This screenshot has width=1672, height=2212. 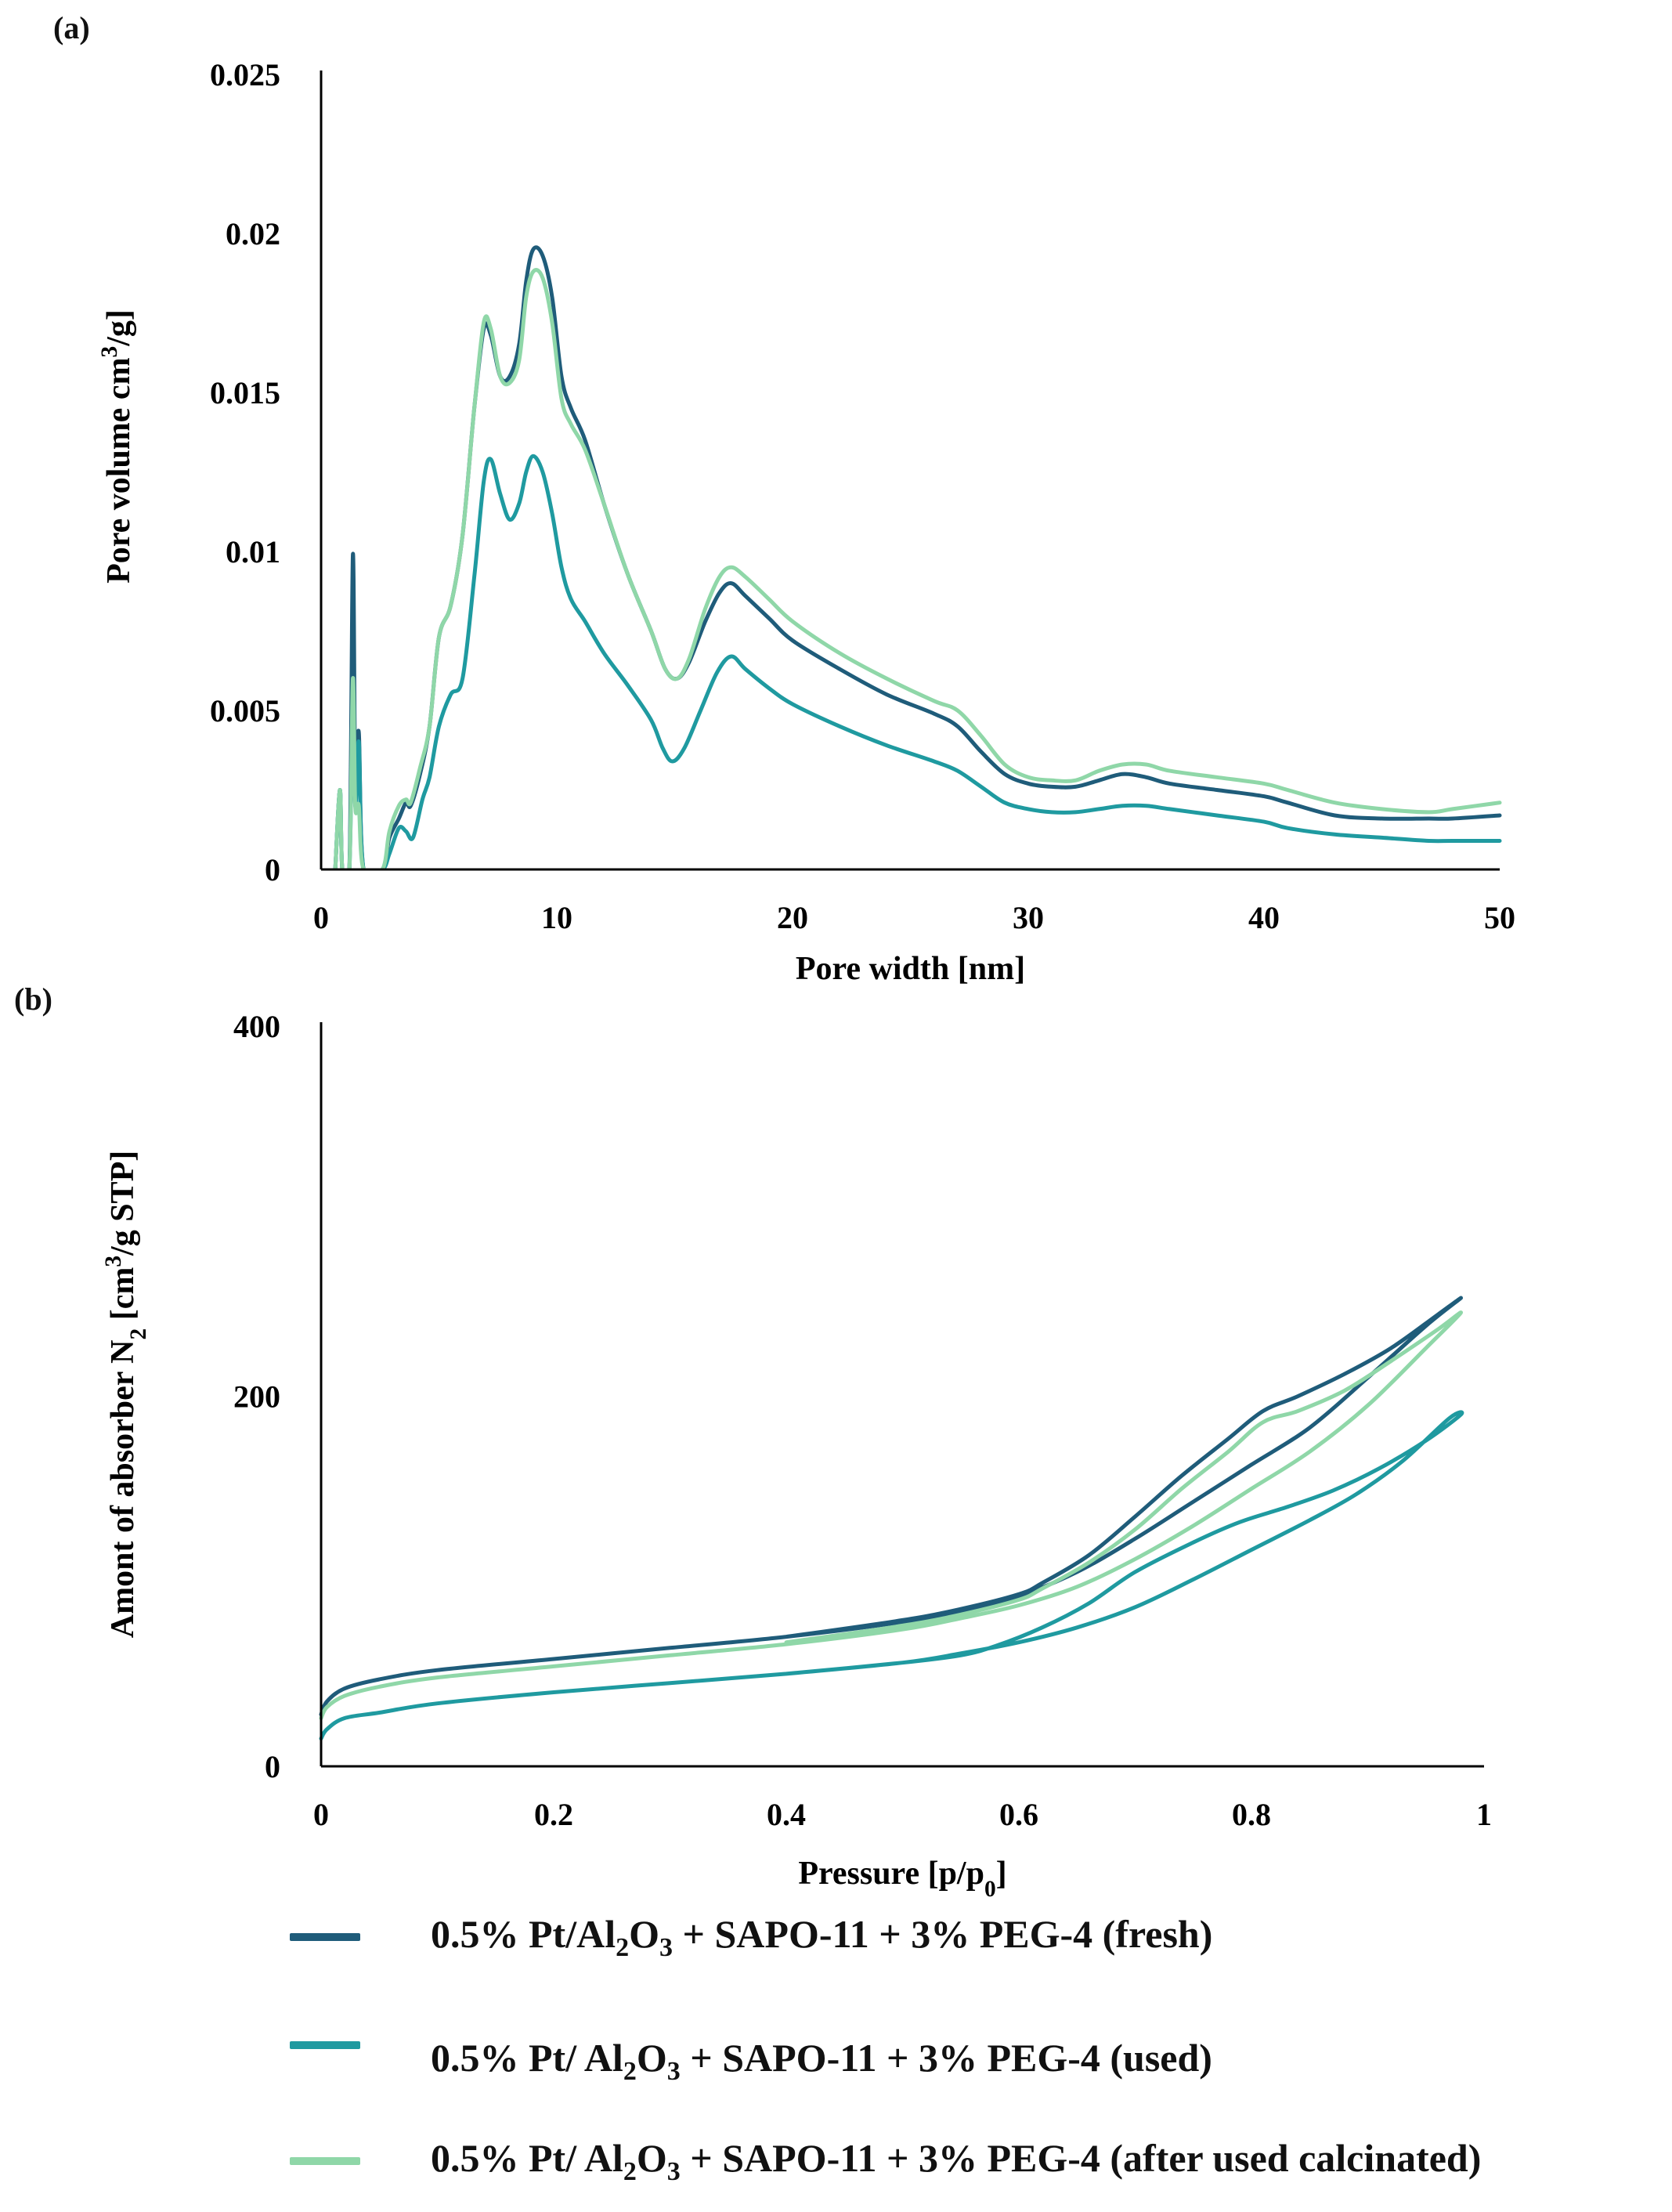 What do you see at coordinates (325, 1937) in the screenshot?
I see `legend-swatch-fresh` at bounding box center [325, 1937].